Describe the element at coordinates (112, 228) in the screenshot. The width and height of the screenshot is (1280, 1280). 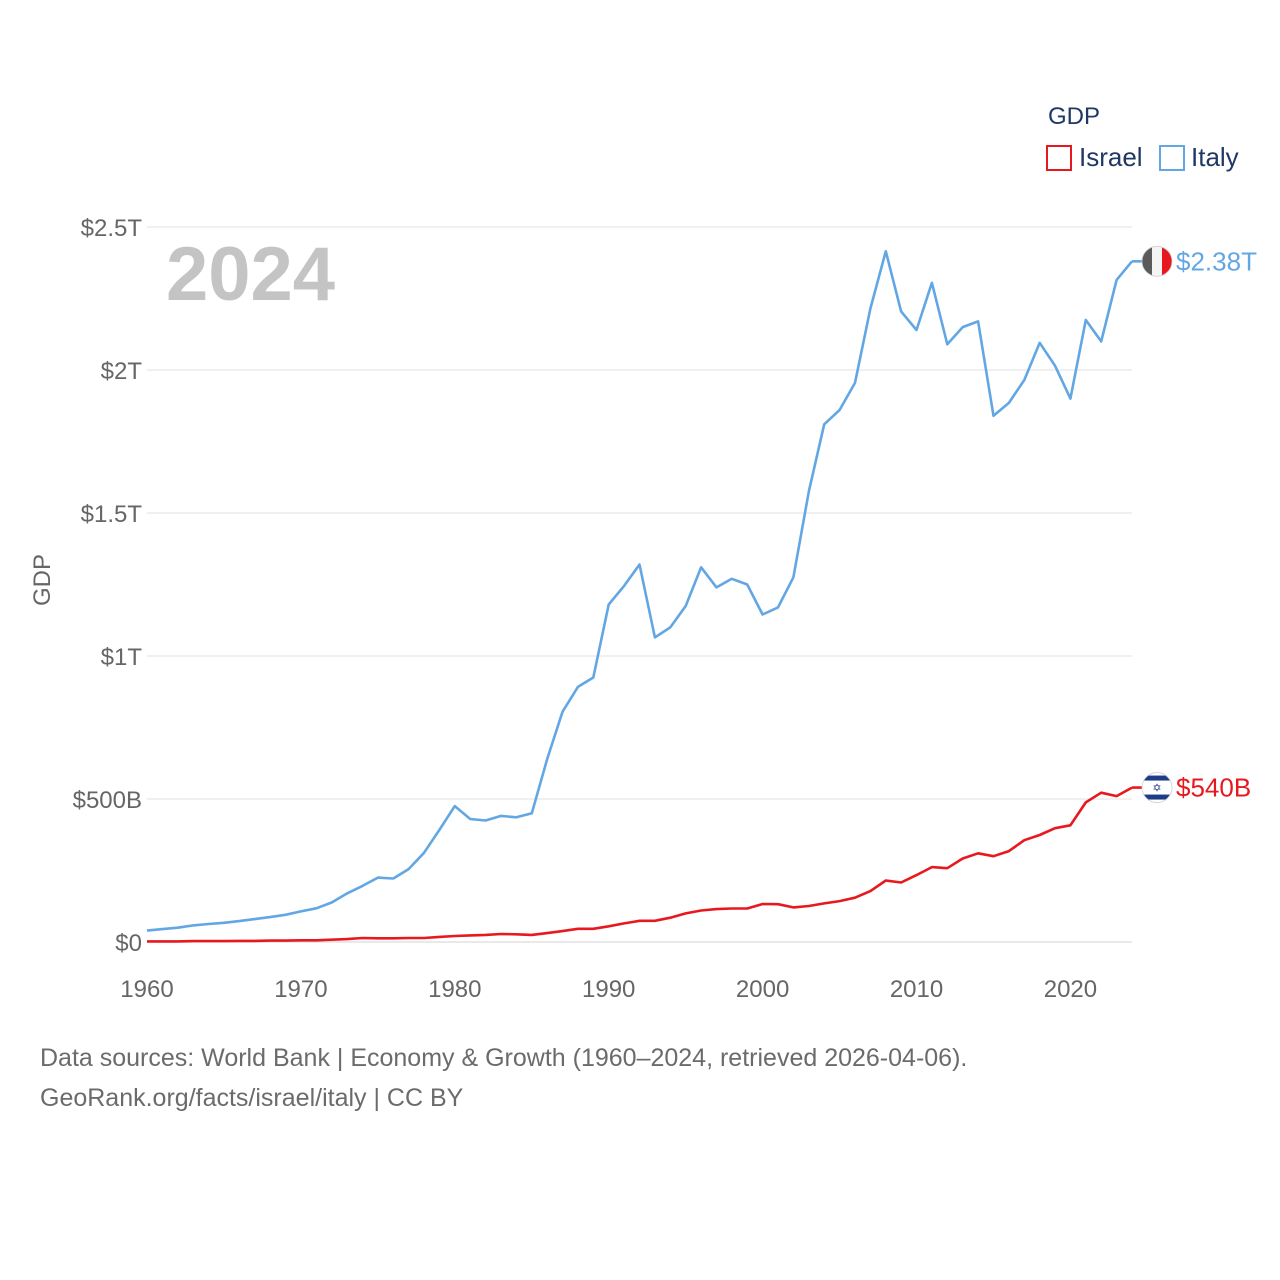
I see `y-tick-label: $2.5T` at that location.